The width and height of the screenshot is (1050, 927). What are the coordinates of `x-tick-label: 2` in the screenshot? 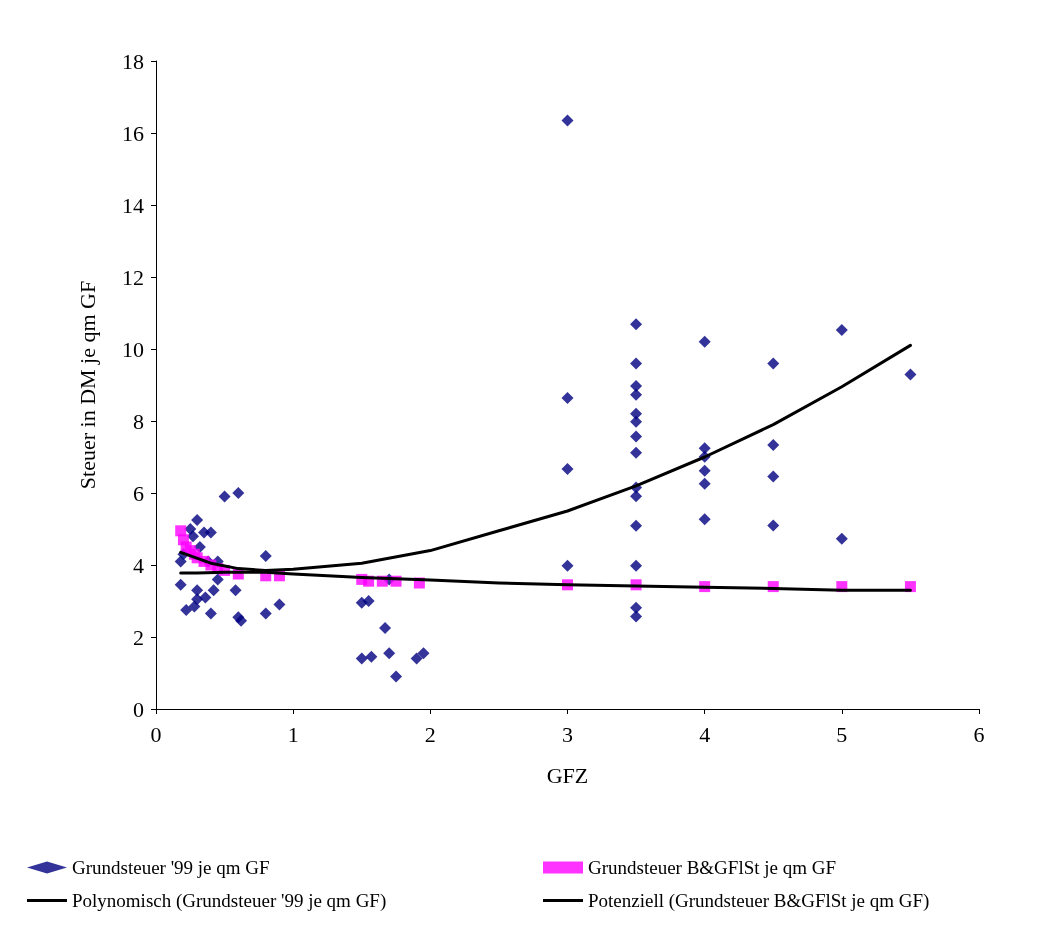 It's located at (430, 734).